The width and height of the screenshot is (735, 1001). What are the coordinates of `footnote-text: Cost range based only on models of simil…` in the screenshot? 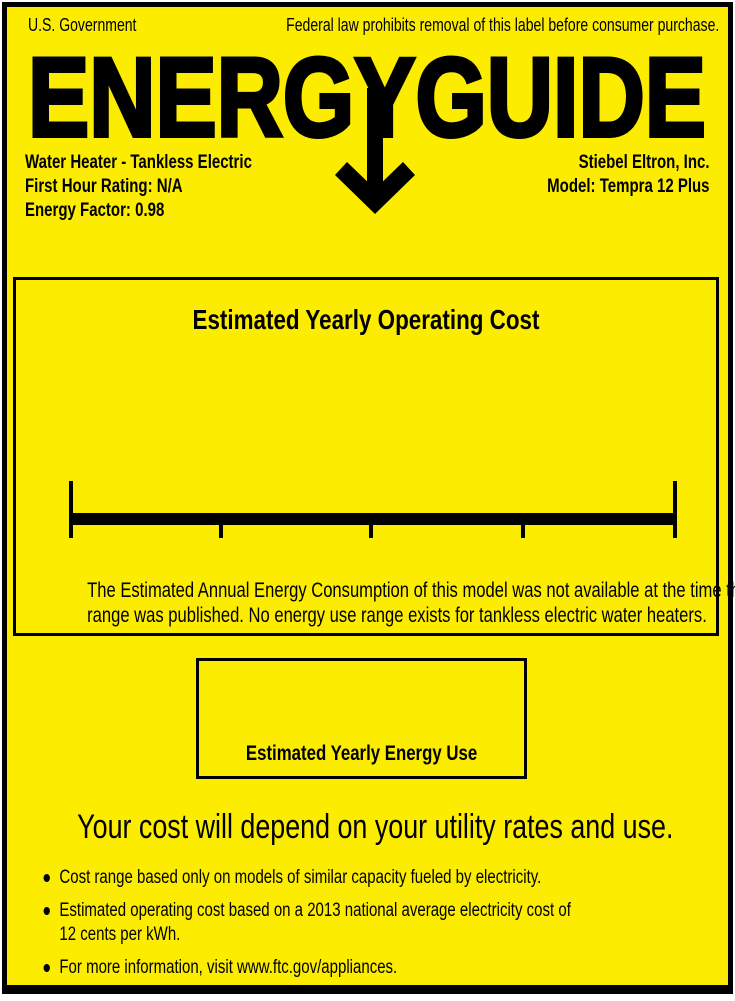 It's located at (300, 877).